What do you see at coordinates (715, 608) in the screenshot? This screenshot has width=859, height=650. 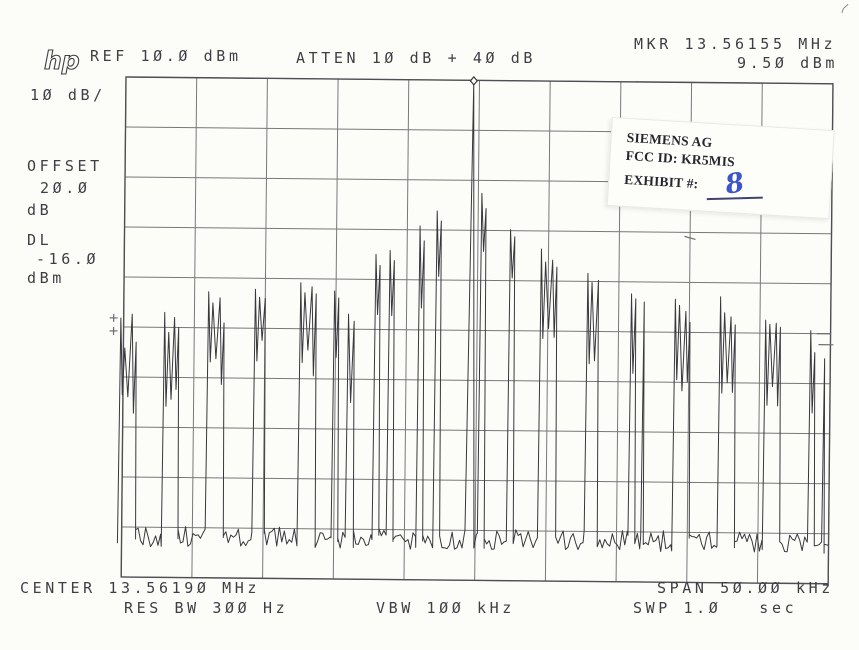 I see `sweep-time-label: SWP 1.Ø sec` at bounding box center [715, 608].